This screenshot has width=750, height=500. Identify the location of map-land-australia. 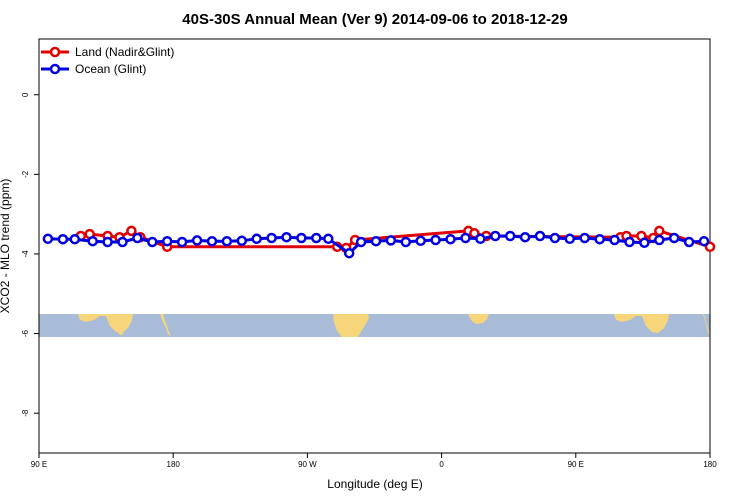
(105, 323).